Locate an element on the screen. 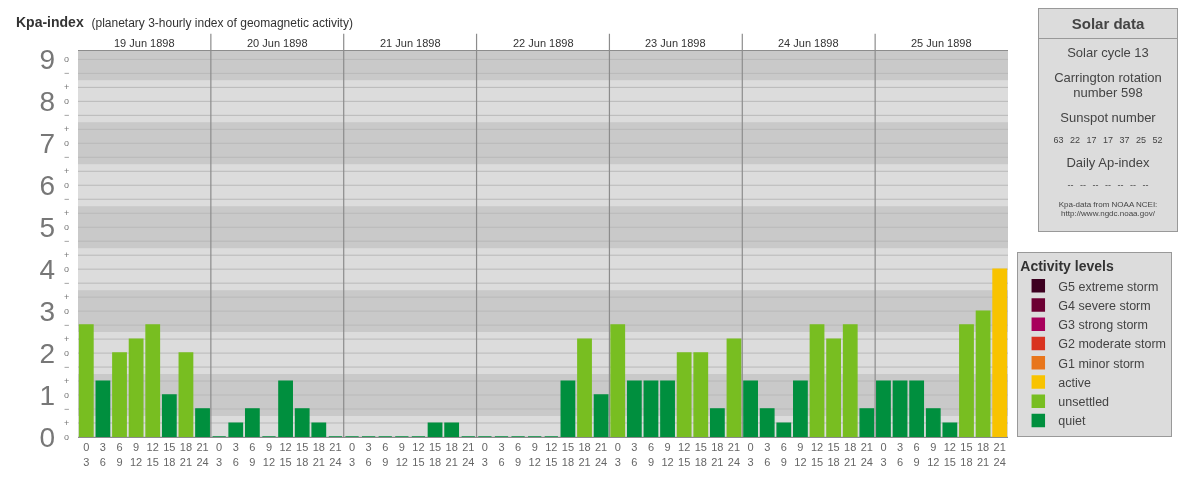 The height and width of the screenshot is (480, 1184). text: 21 Jun 1898 is located at coordinates (410, 43).